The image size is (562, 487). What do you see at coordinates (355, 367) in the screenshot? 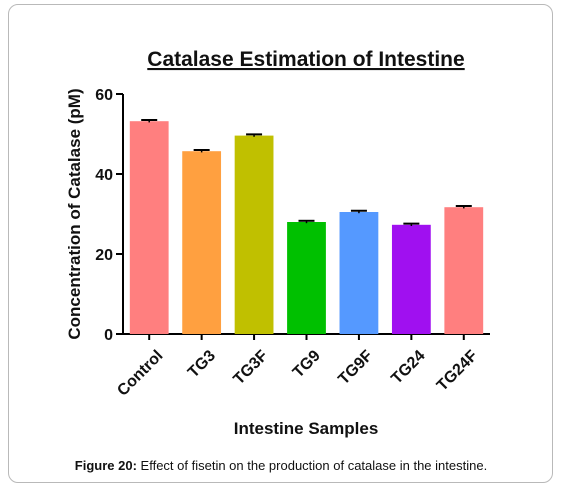
I see `x-tick-label: TG9F` at bounding box center [355, 367].